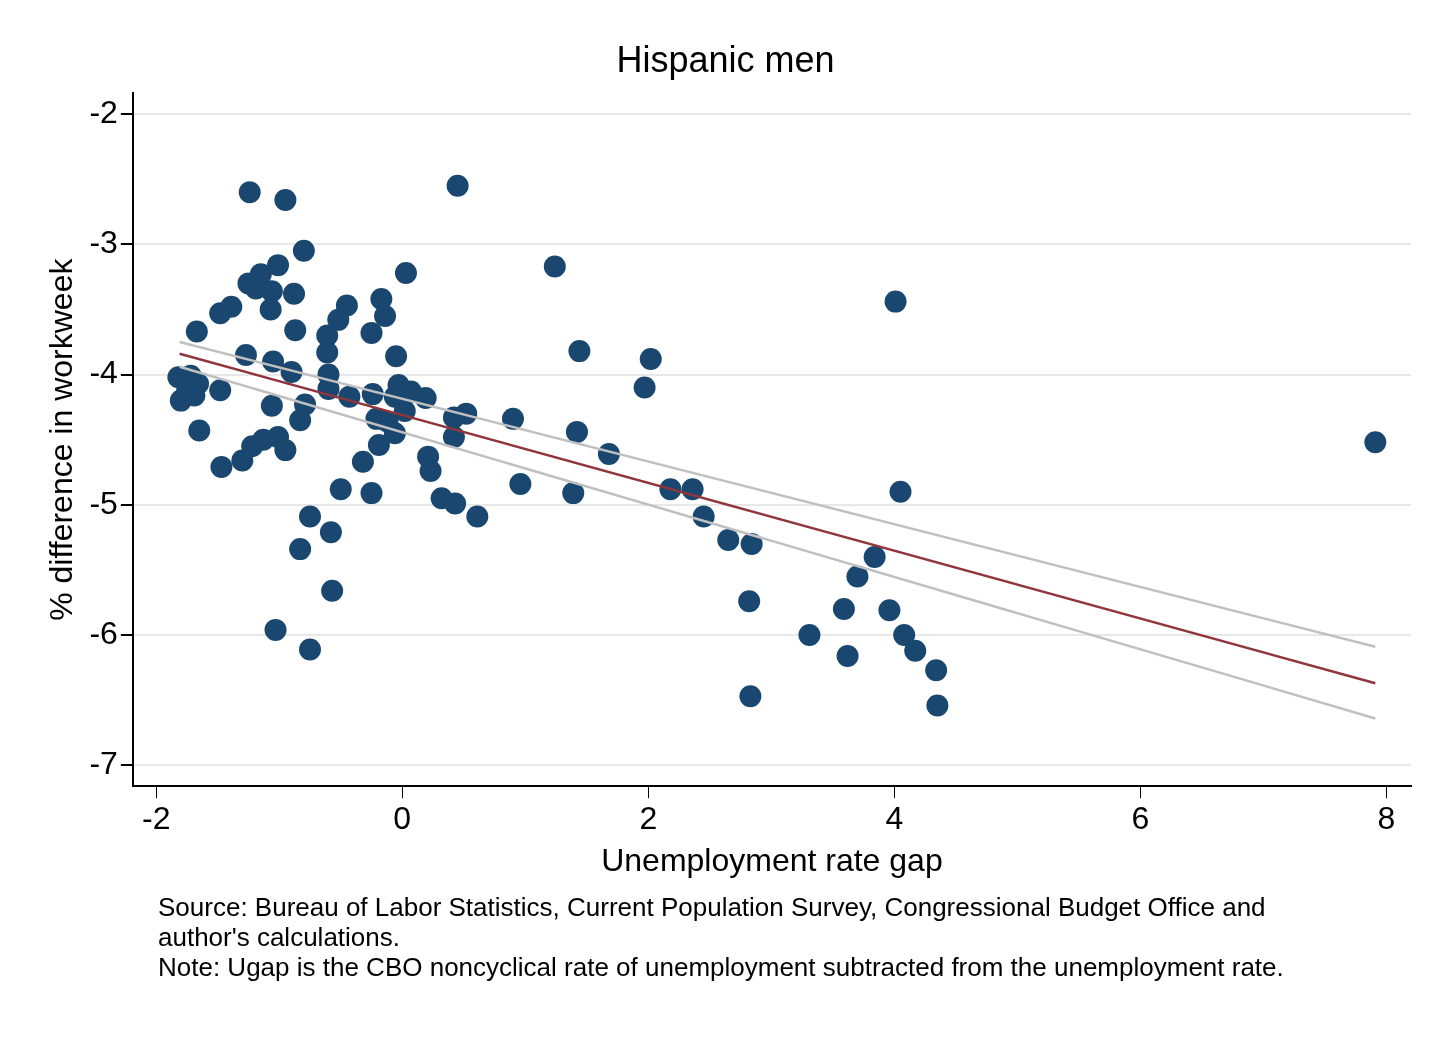 Image resolution: width=1429 pixels, height=1042 pixels. I want to click on chart-title: Hispanic men, so click(725, 59).